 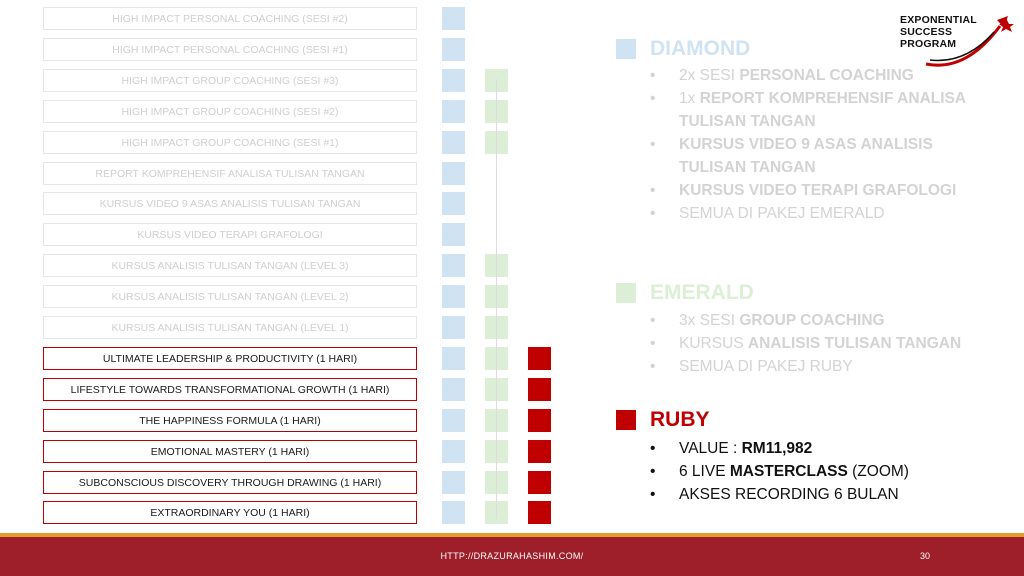 I want to click on diamond-benefit-item: KURSUS VIDEO TERAPI GRAFOLOGI, so click(x=815, y=190).